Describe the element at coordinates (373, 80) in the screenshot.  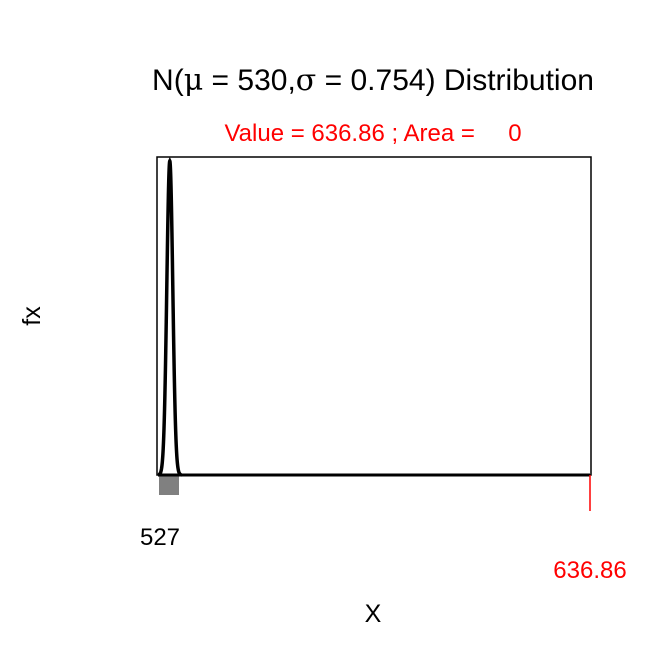
I see `chart-title: N(μ = 530,σ = 0.754) Distribution` at that location.